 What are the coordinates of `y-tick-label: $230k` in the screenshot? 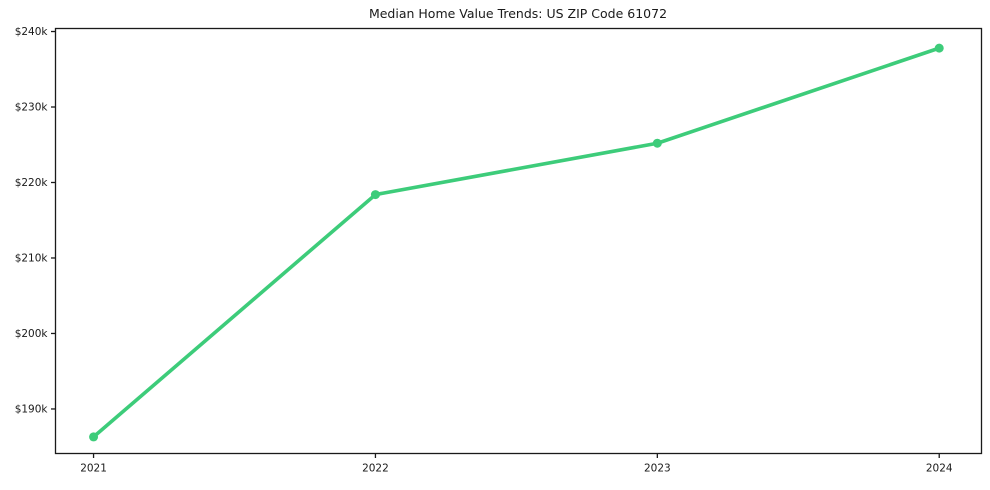 It's located at (32, 108).